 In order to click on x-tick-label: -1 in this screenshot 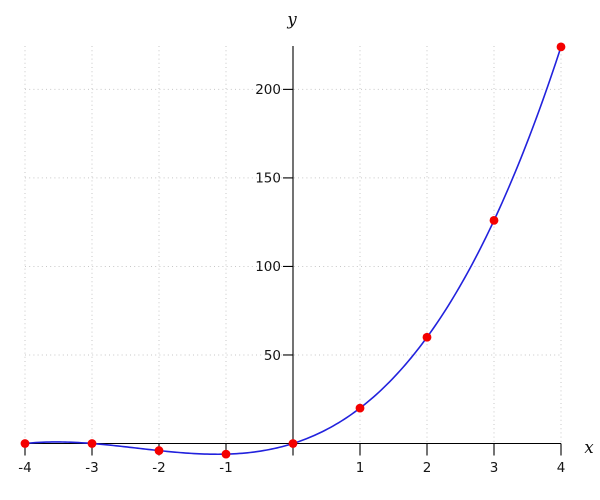, I will do `click(225, 468)`.